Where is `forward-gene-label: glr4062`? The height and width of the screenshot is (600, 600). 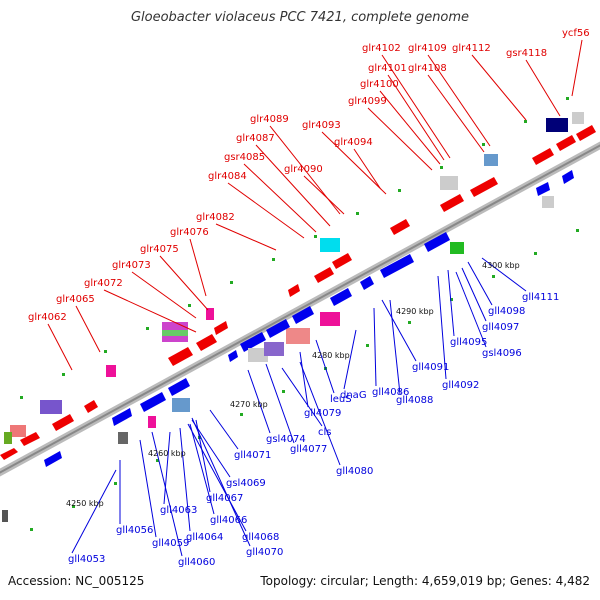 forward-gene-label: glr4062 is located at coordinates (47, 317).